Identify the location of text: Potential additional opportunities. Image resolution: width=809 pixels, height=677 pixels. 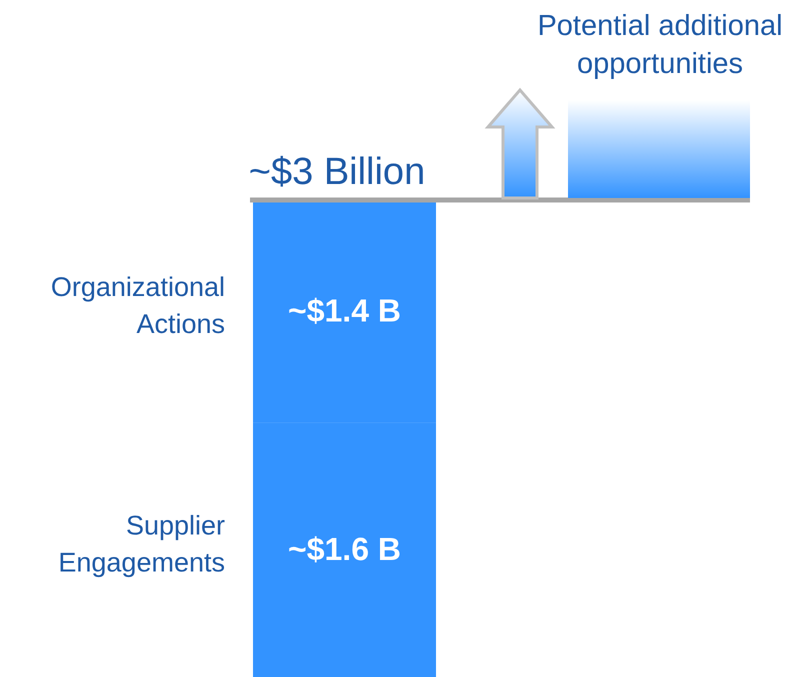
(660, 45).